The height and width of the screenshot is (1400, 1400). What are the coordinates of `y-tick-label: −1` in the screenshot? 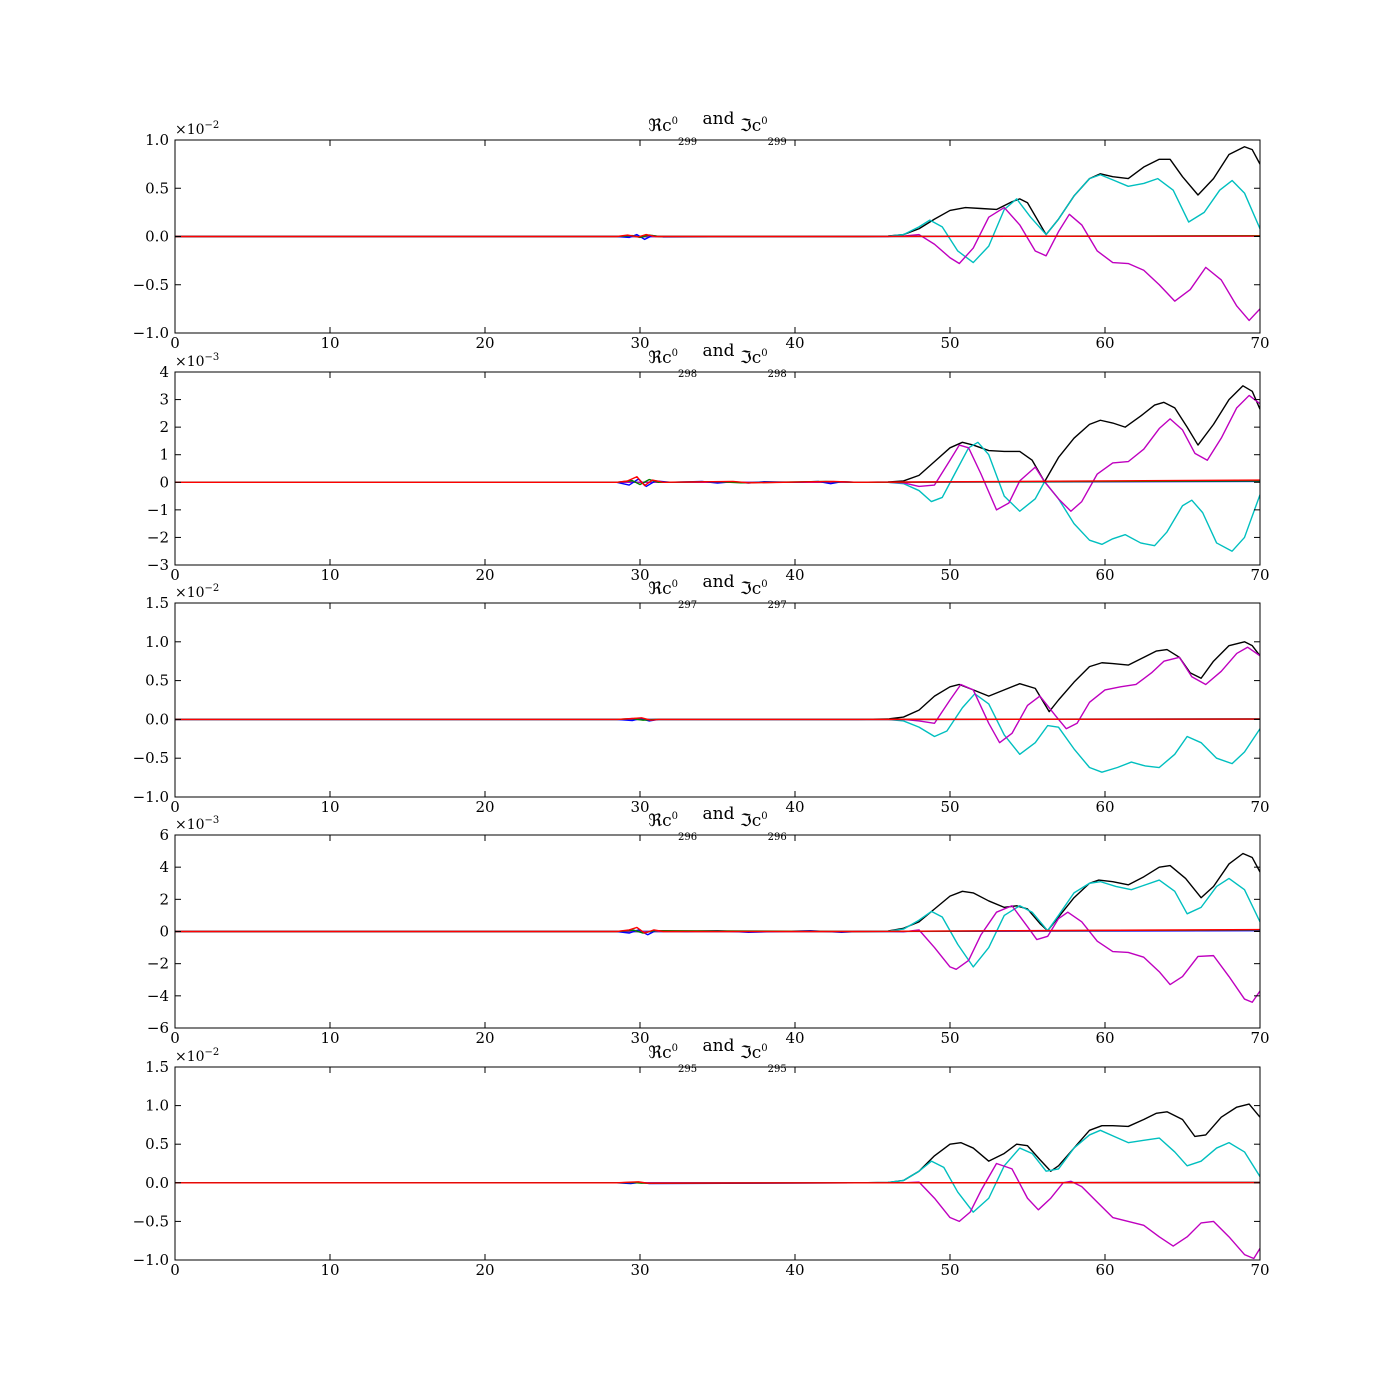 It's located at (158, 510).